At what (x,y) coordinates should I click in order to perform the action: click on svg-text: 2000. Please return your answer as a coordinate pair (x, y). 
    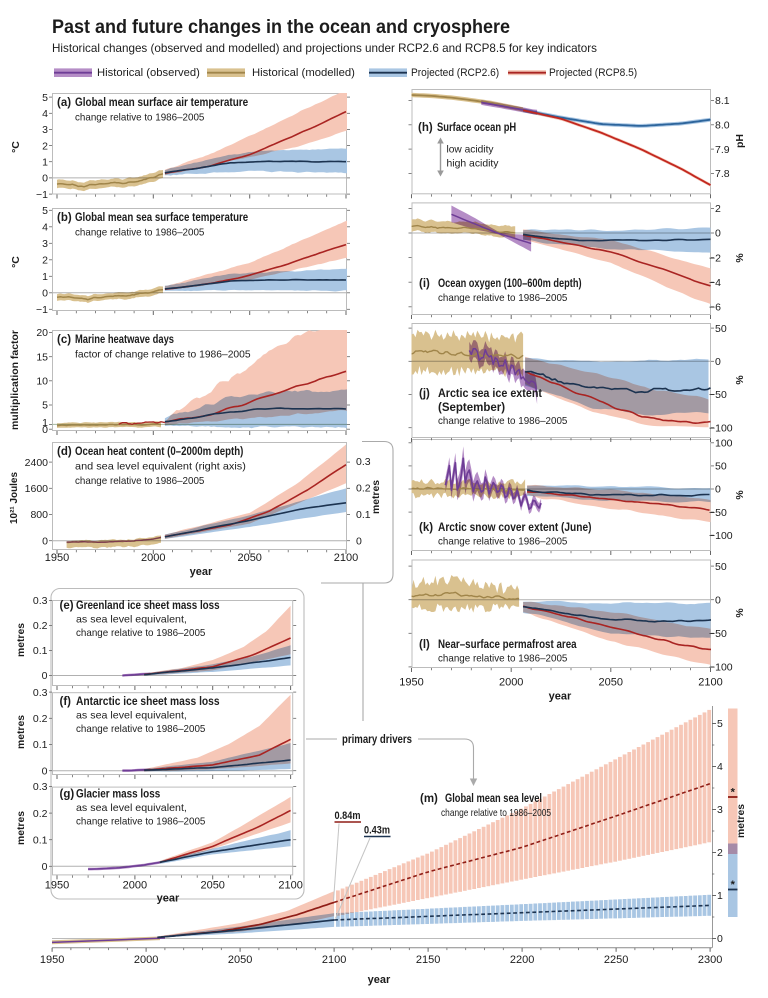
    Looking at the image, I should click on (135, 886).